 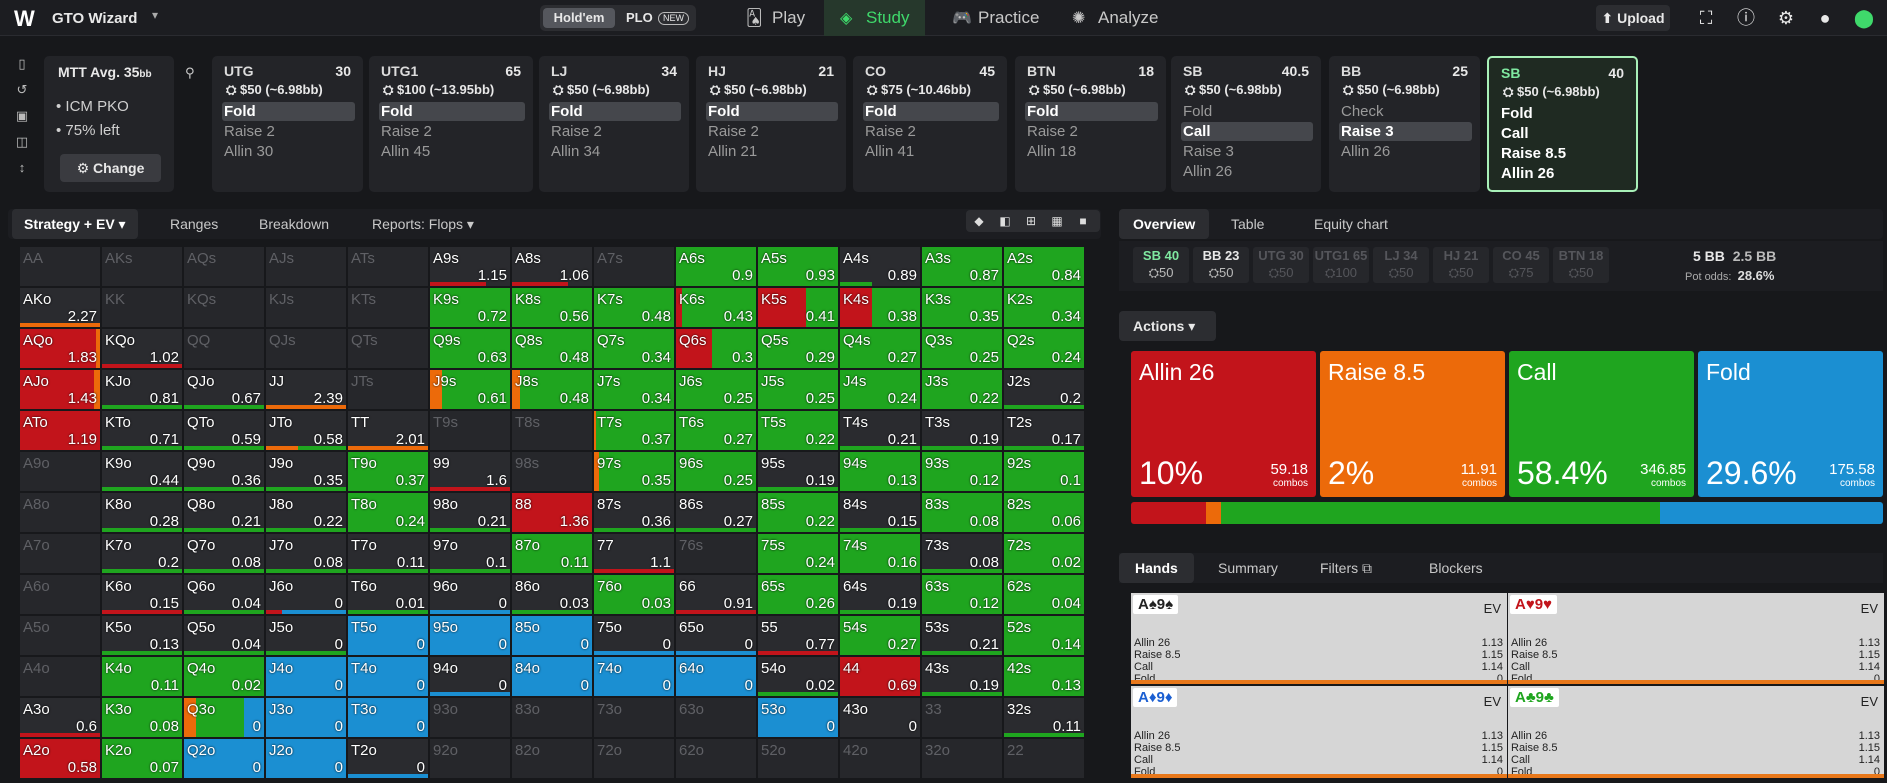 I want to click on hand-cell: 32o, so click(x=962, y=758).